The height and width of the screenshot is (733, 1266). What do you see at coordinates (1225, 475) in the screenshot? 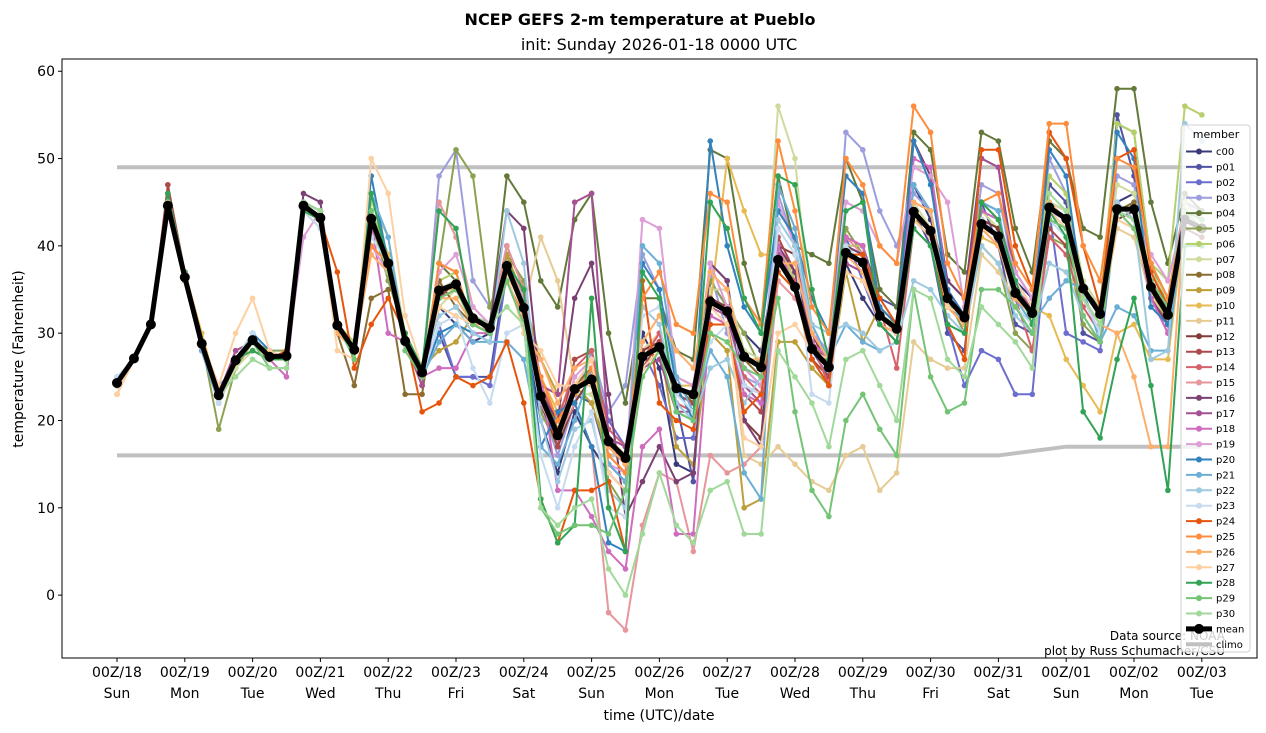
I see `legend-label: p21` at bounding box center [1225, 475].